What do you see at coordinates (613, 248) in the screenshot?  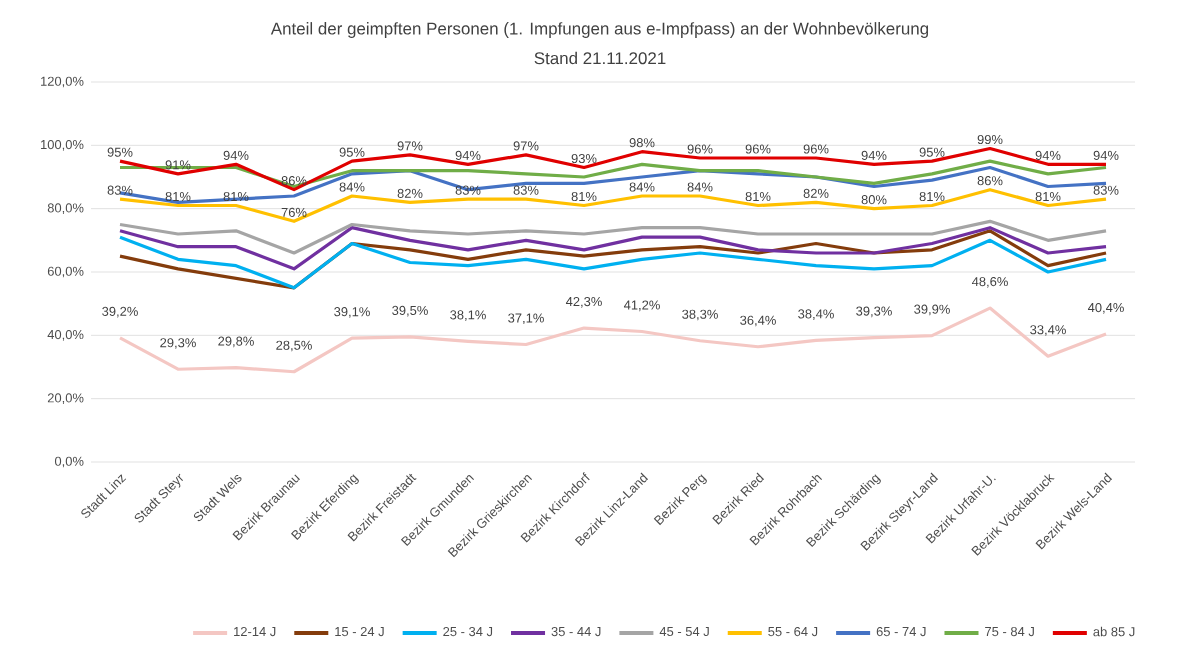 I see `line-series` at bounding box center [613, 248].